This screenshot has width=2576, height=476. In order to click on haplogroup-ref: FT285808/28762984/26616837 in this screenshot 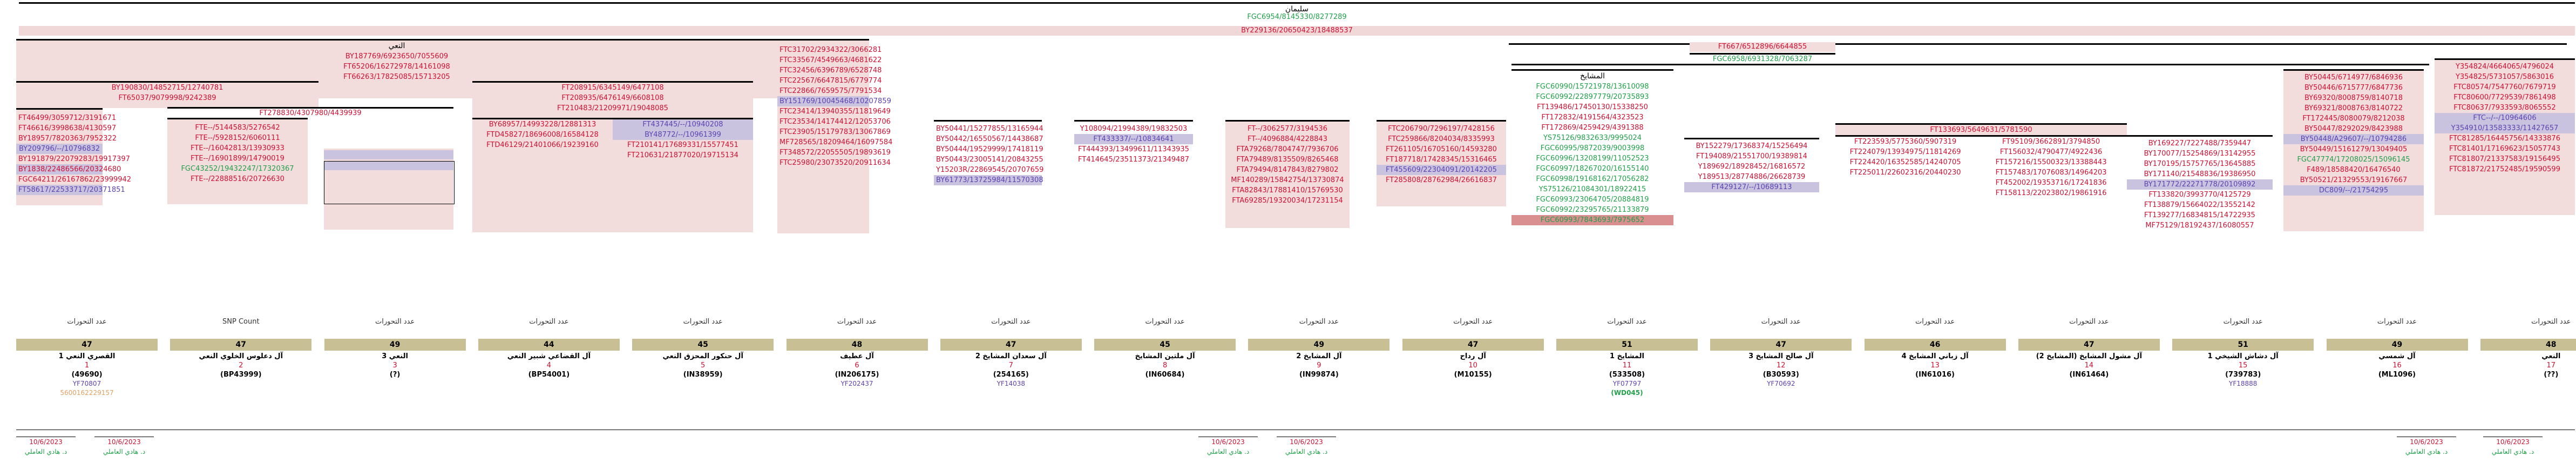, I will do `click(1441, 180)`.